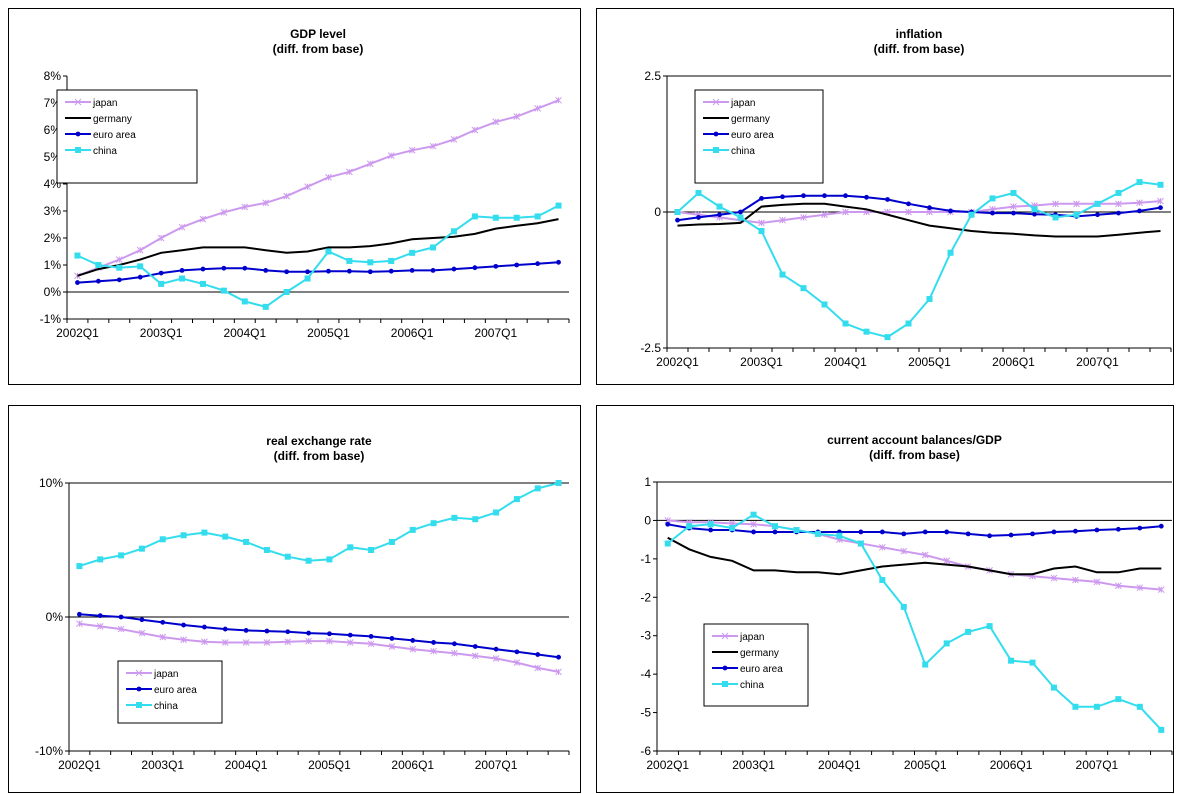 This screenshot has height=794, width=1179. What do you see at coordinates (319, 525) in the screenshot?
I see `series-line-china` at bounding box center [319, 525].